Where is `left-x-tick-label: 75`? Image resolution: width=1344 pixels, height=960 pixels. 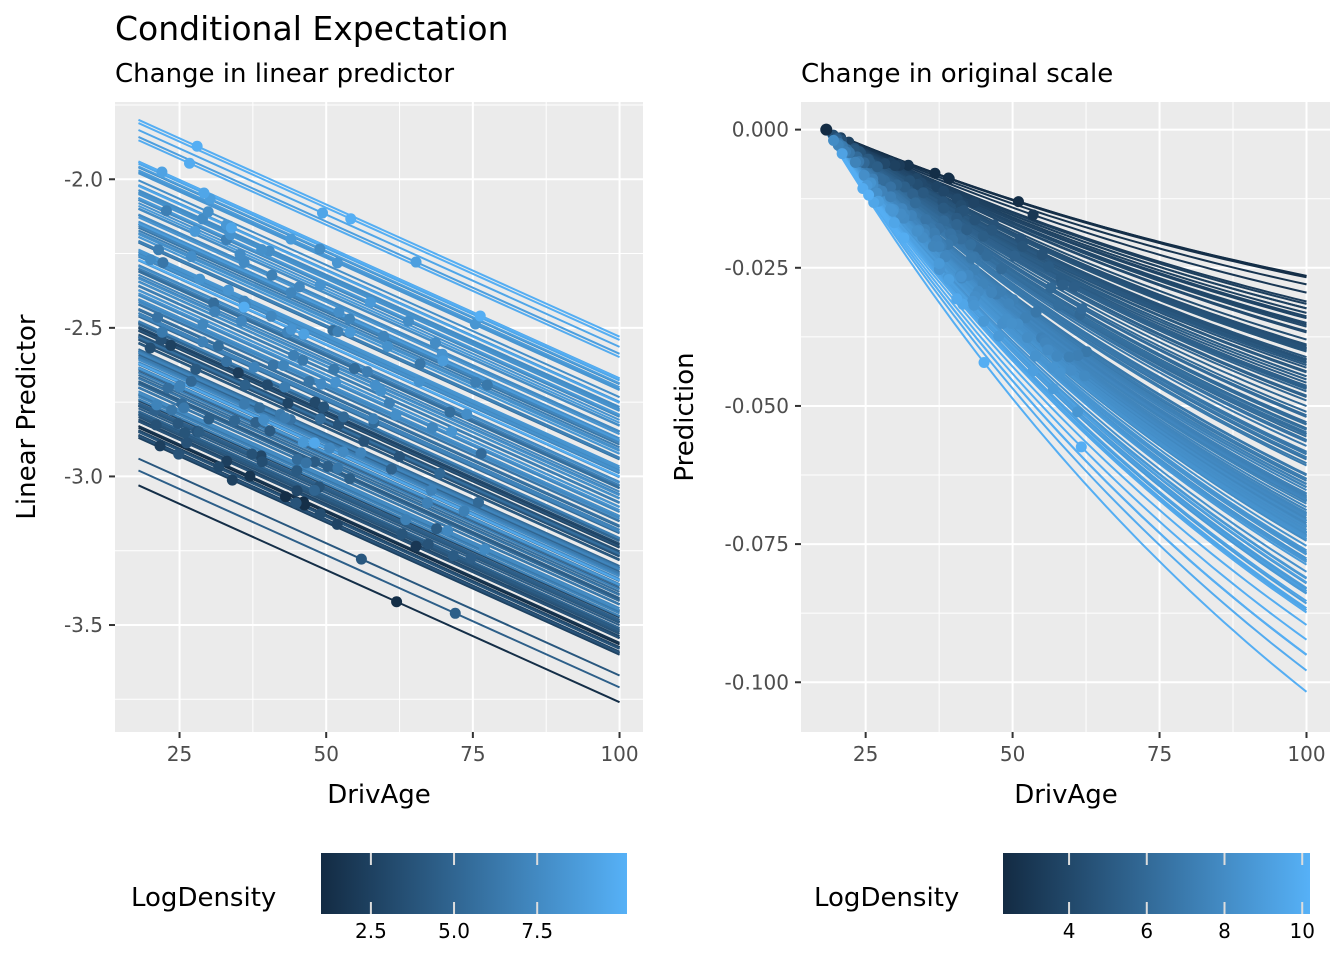 left-x-tick-label: 75 is located at coordinates (472, 754).